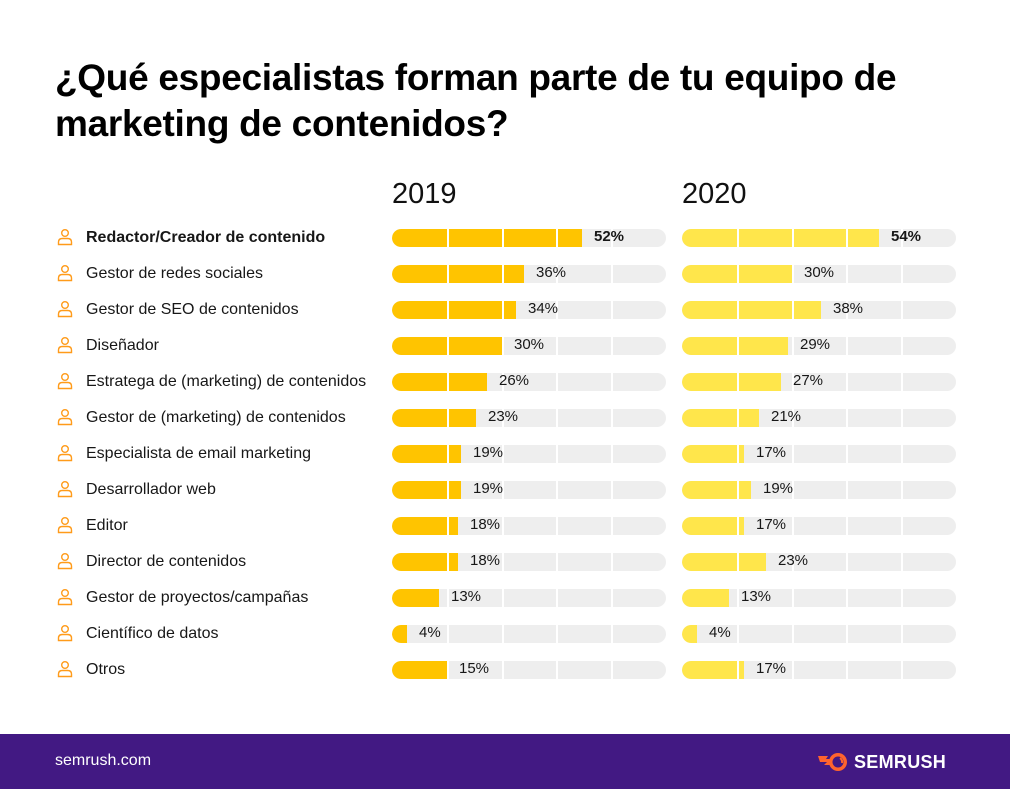  I want to click on data-label-2019: 18%, so click(485, 524).